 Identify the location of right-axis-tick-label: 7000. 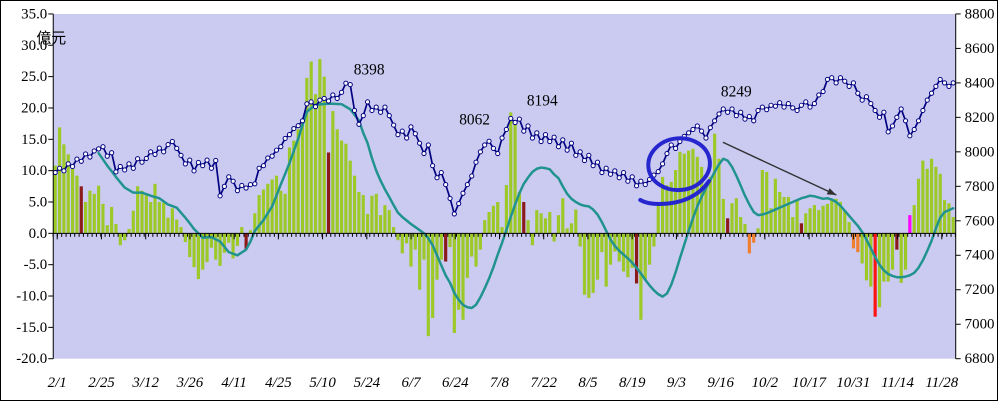
(980, 325).